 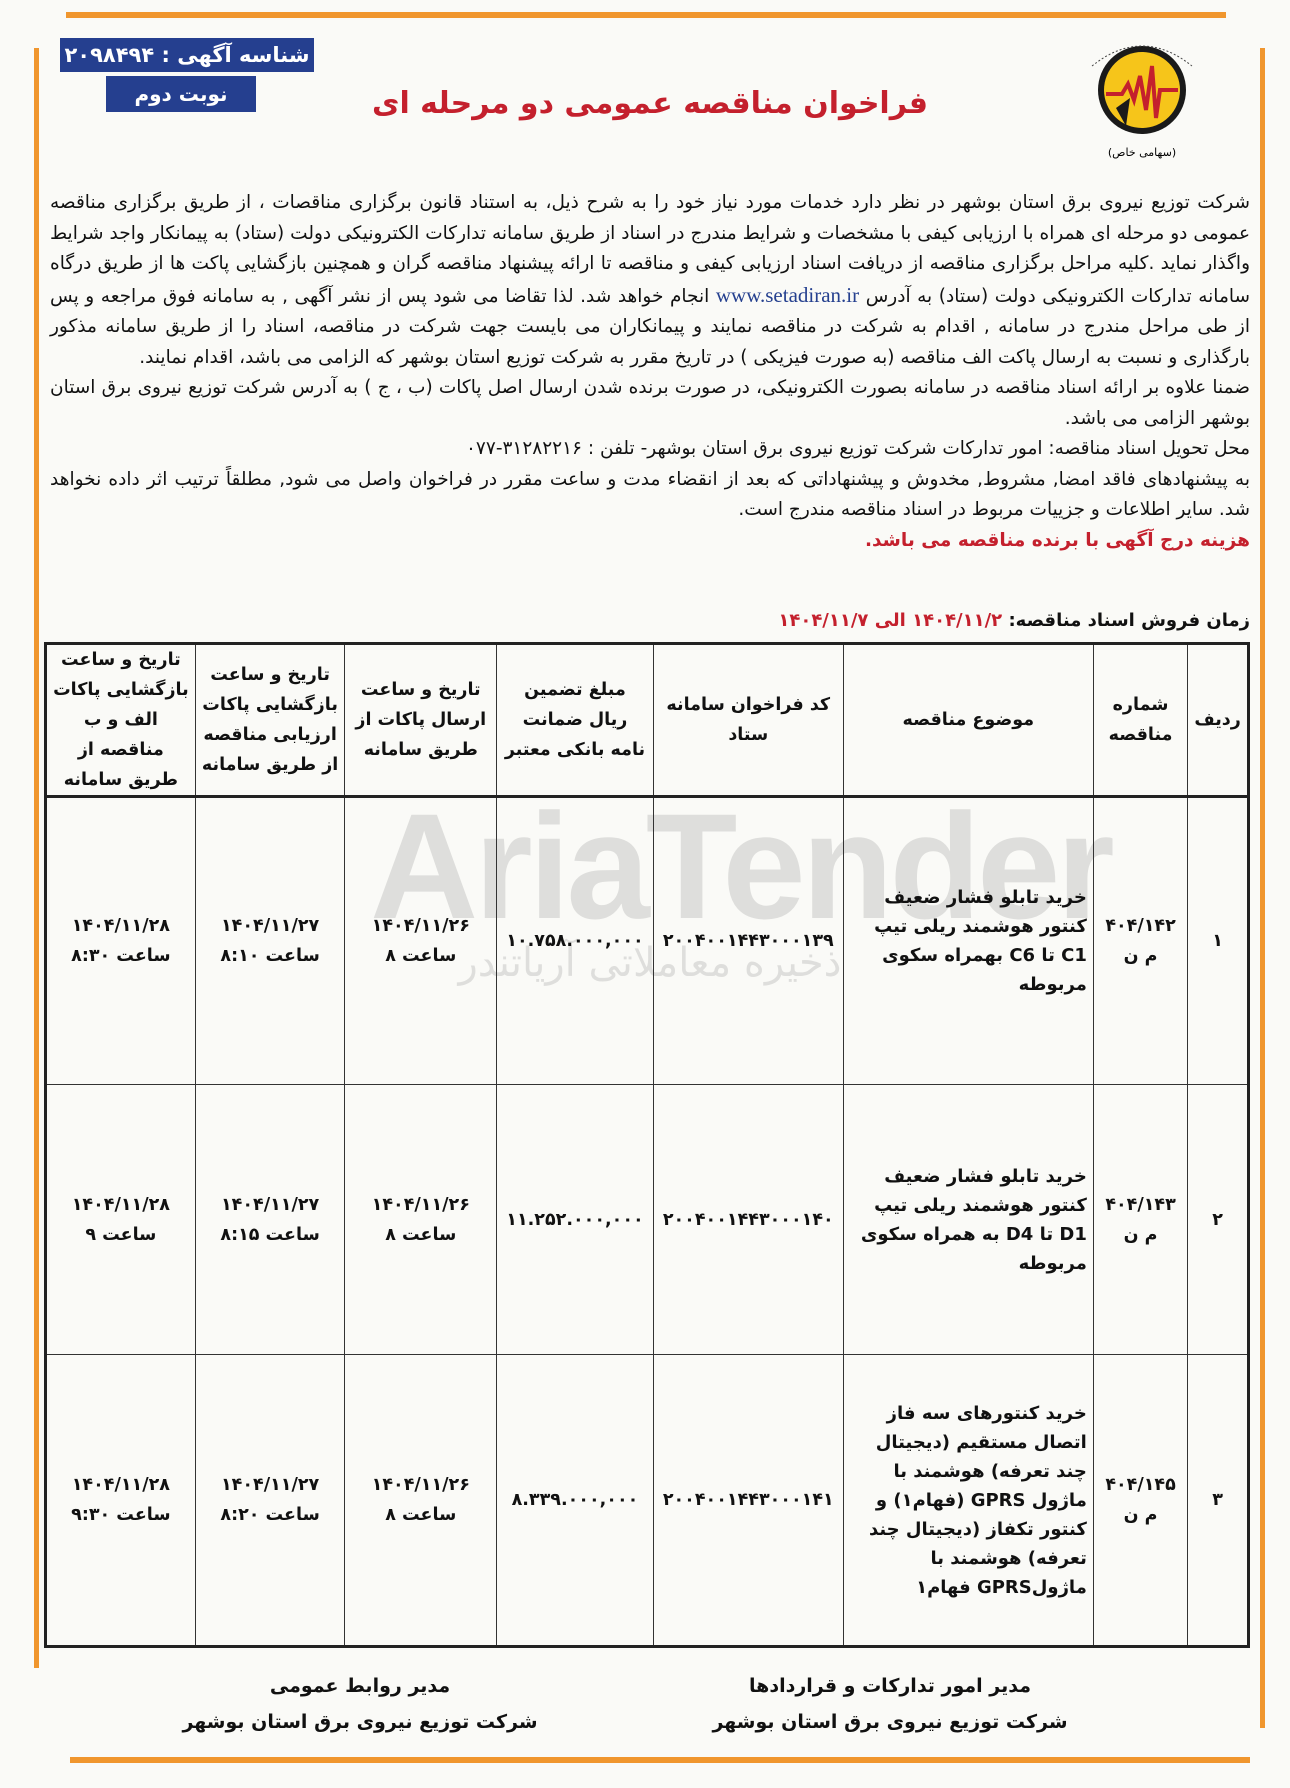 What do you see at coordinates (748, 1219) in the screenshot?
I see `cell-code: ۲۰۰۴۰۰۱۴۴۳۰۰۰۱۴۰` at bounding box center [748, 1219].